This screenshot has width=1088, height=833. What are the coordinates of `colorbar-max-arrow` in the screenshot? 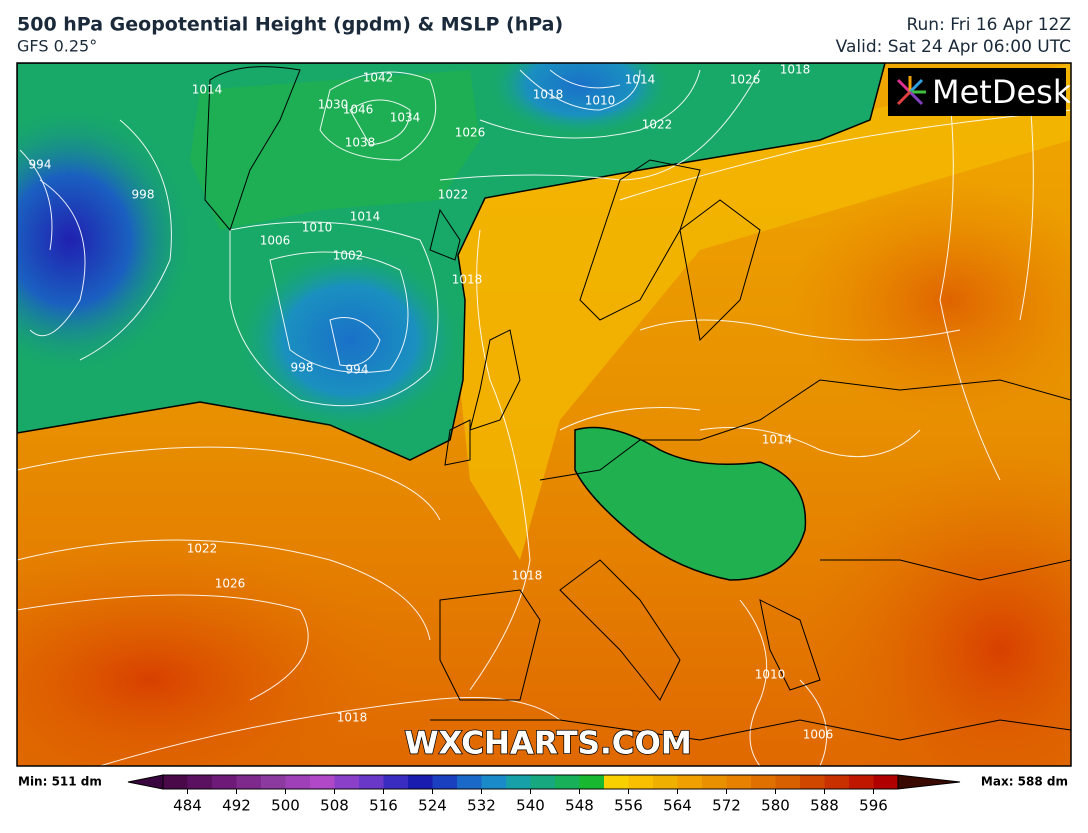 It's located at (929, 782).